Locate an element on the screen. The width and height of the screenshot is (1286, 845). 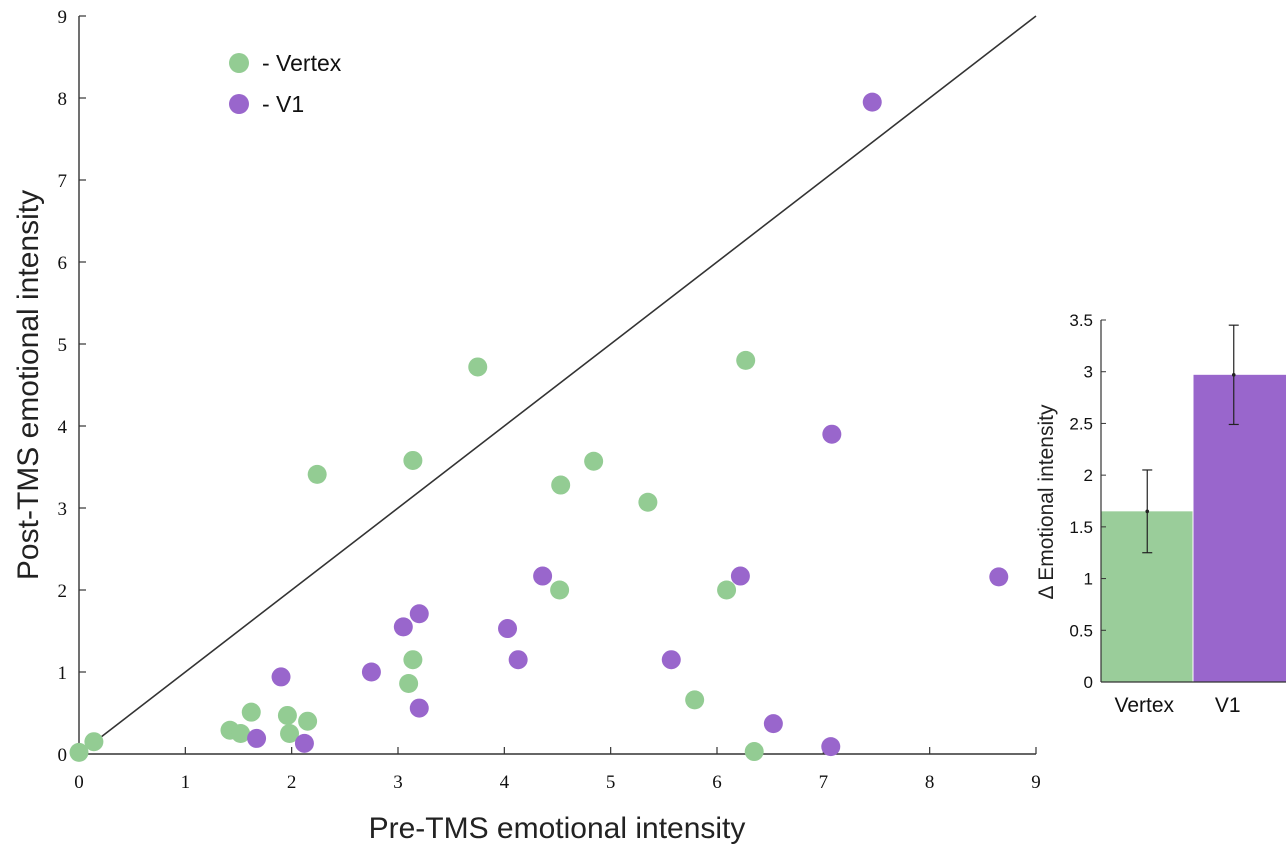
x-tick-label: 1 is located at coordinates (186, 782).